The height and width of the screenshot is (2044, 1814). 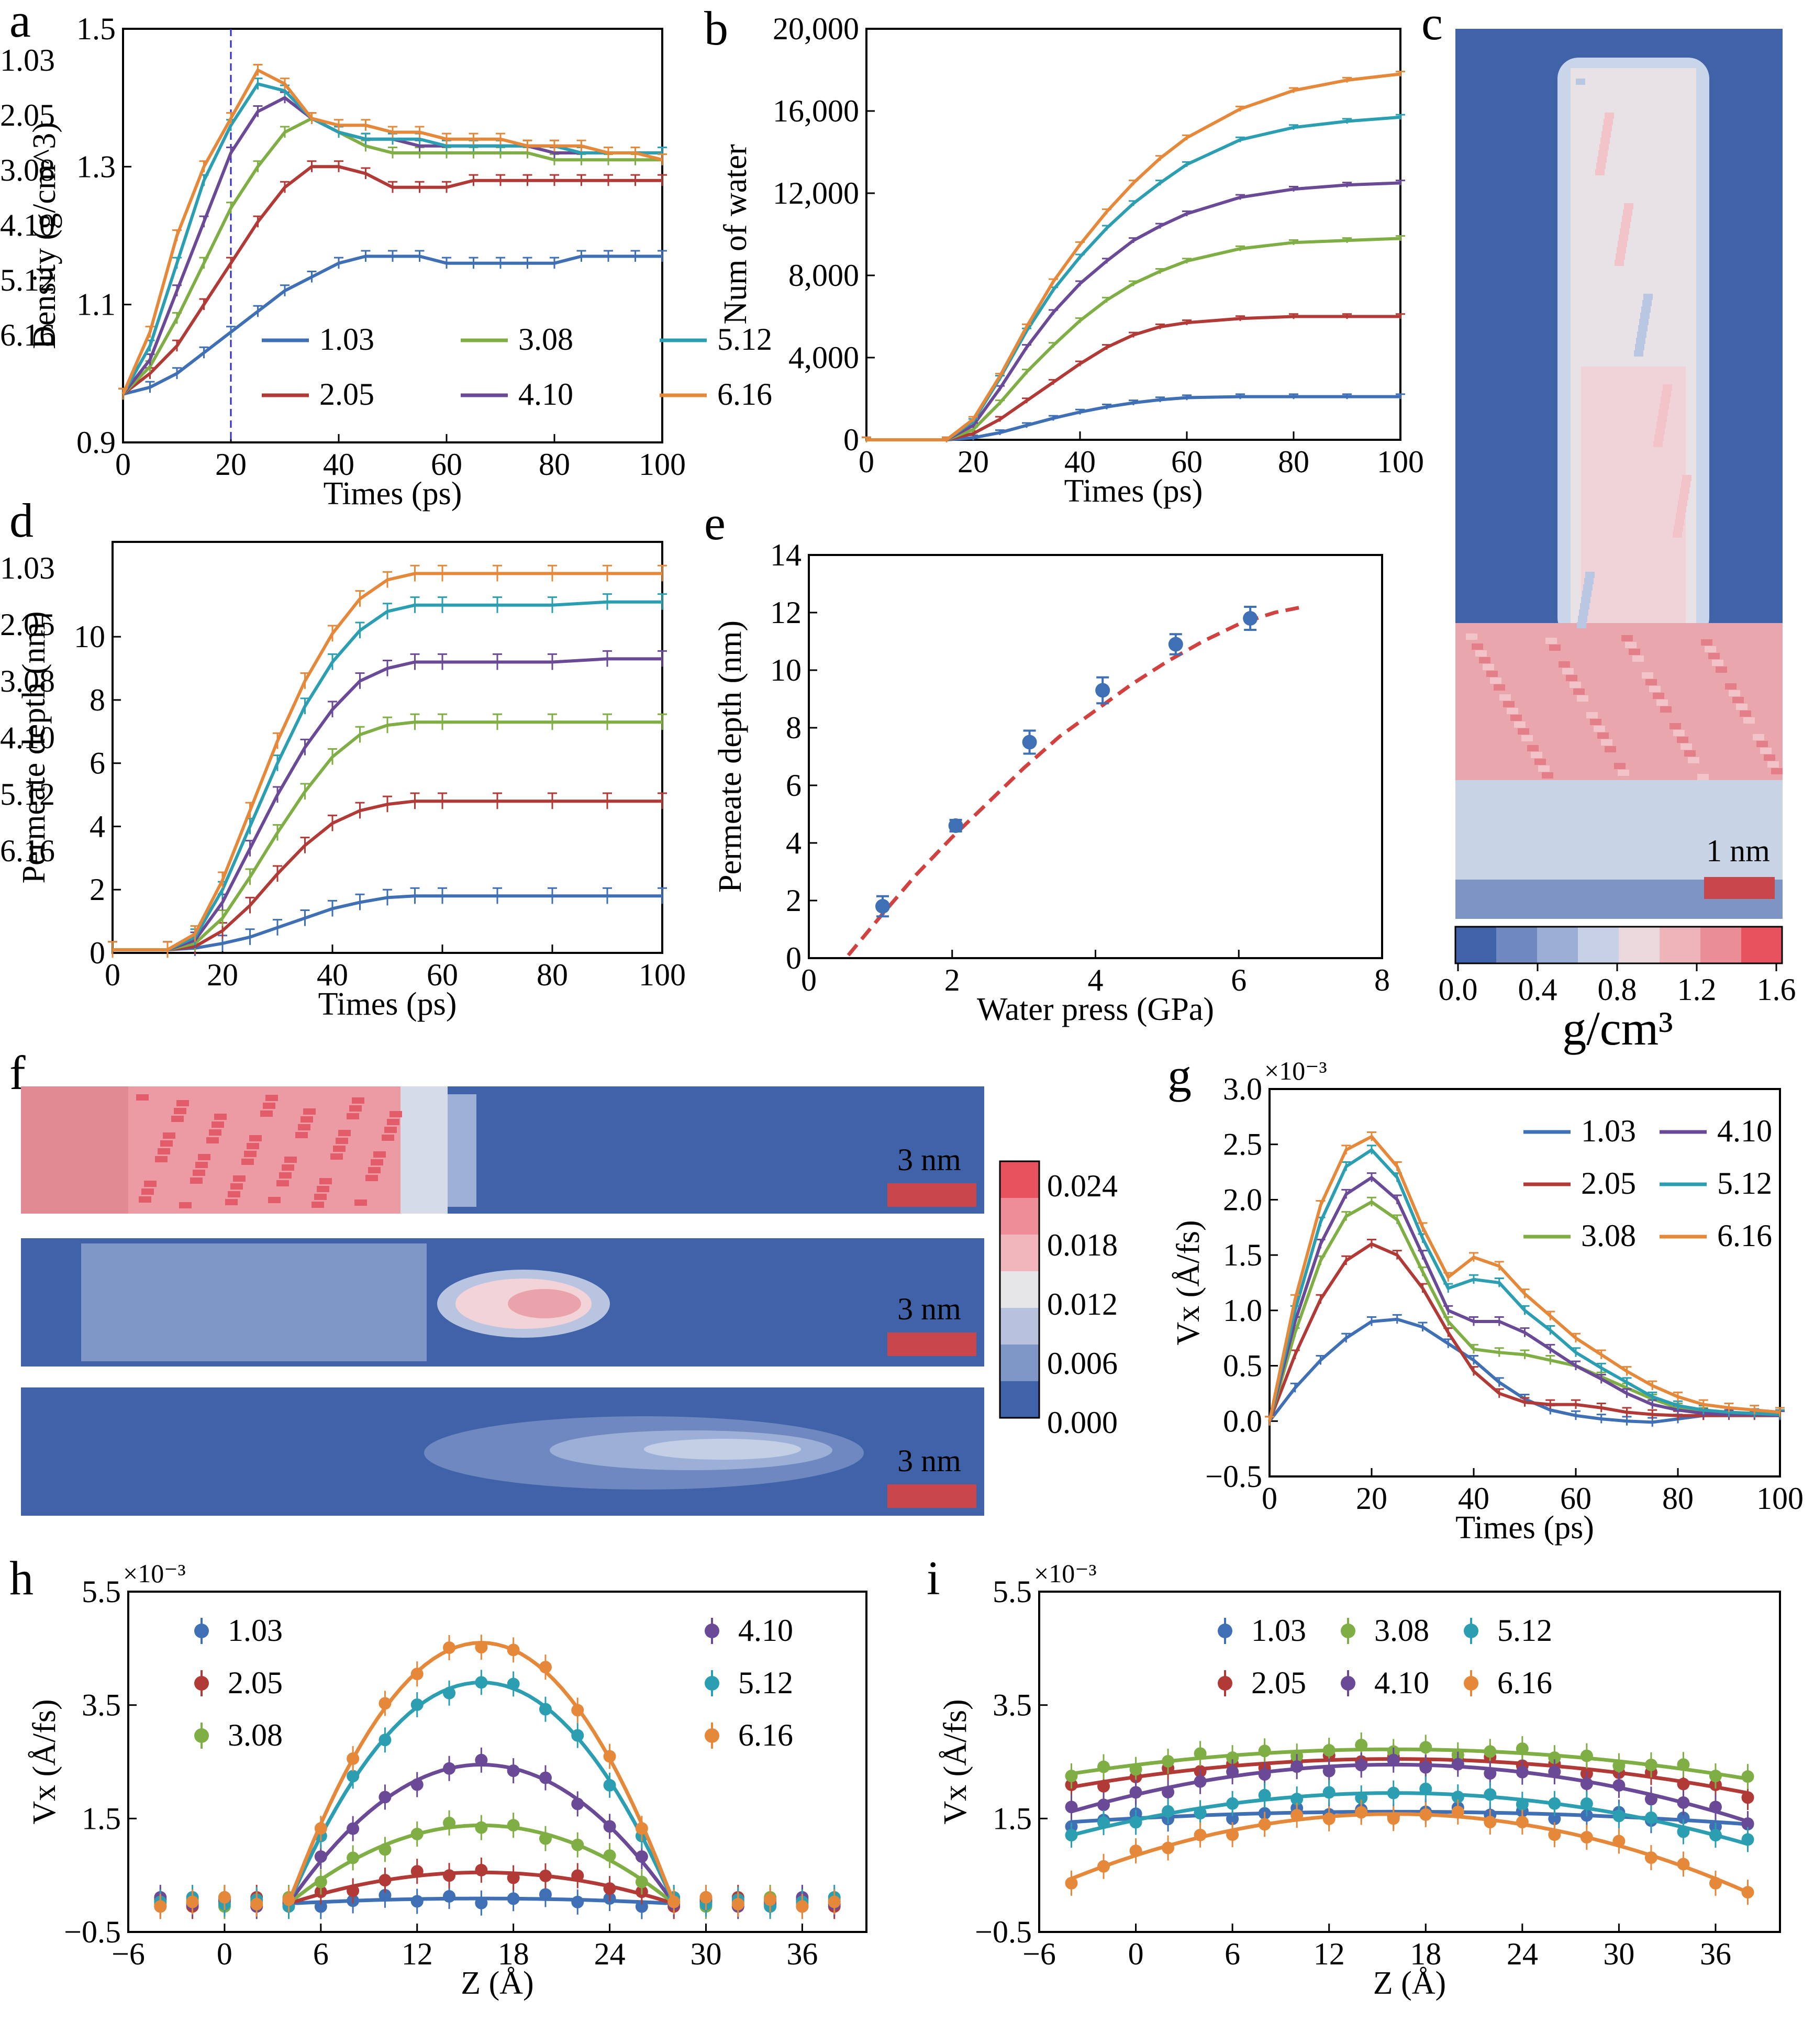 What do you see at coordinates (27, 851) in the screenshot?
I see `legend-label-6.16: 6.16` at bounding box center [27, 851].